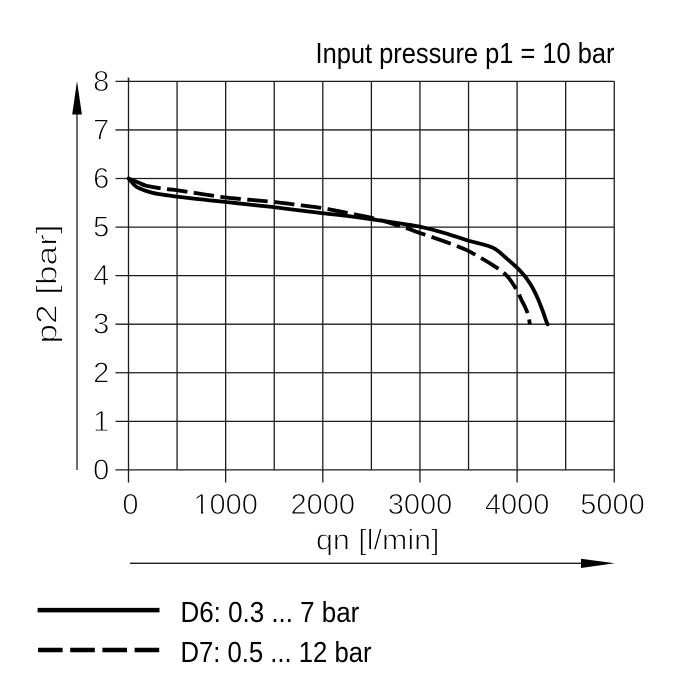 The width and height of the screenshot is (700, 700). Describe the element at coordinates (101, 422) in the screenshot. I see `svg-text: 1` at that location.